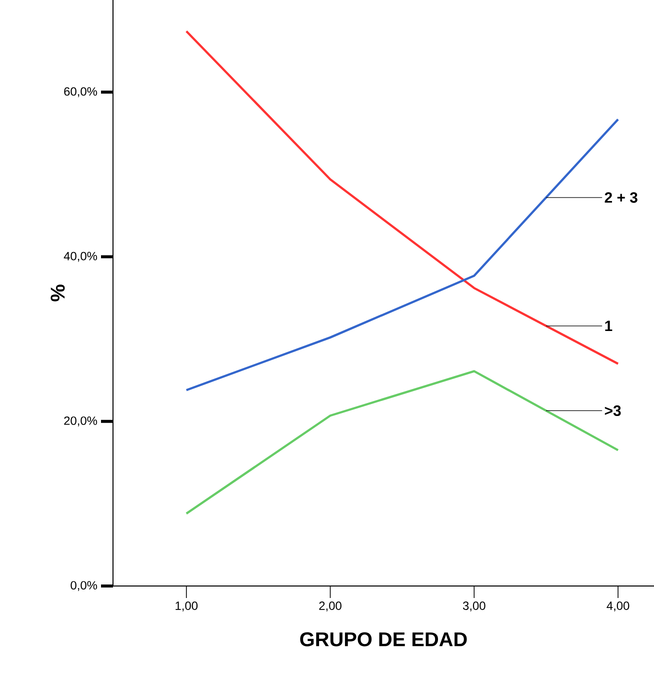  Describe the element at coordinates (81, 421) in the screenshot. I see `y-tick-label: 20,0%` at that location.